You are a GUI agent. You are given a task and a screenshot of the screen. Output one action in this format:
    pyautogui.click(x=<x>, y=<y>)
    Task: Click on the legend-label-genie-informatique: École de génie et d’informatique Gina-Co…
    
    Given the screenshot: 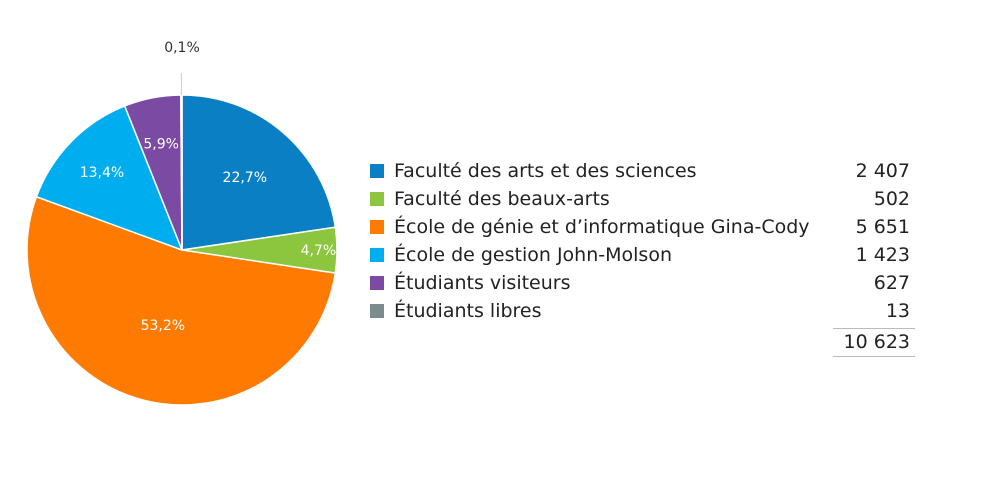 What is the action you would take?
    pyautogui.click(x=602, y=227)
    